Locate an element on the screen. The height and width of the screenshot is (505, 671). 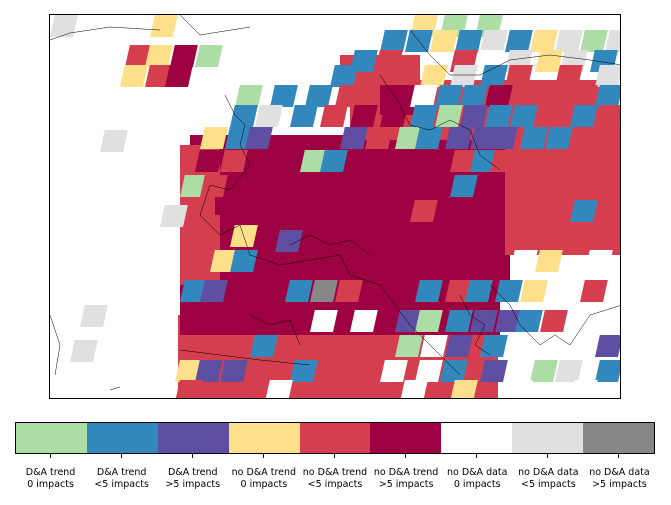
legend-swatch-dna_trend_gt5 is located at coordinates (193, 438).